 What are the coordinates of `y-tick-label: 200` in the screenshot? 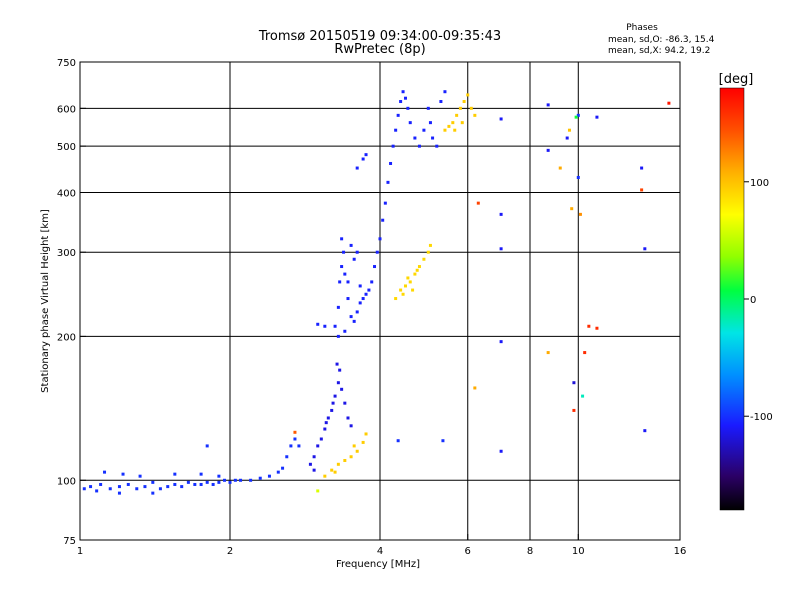 It's located at (66, 337).